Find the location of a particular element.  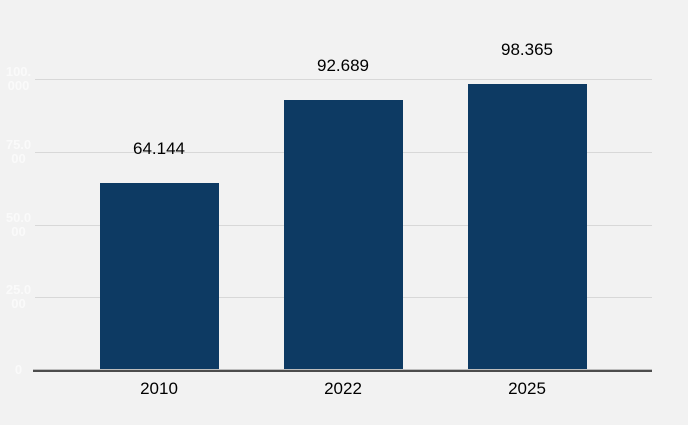

x-axis-category-label: 2025 is located at coordinates (527, 388).